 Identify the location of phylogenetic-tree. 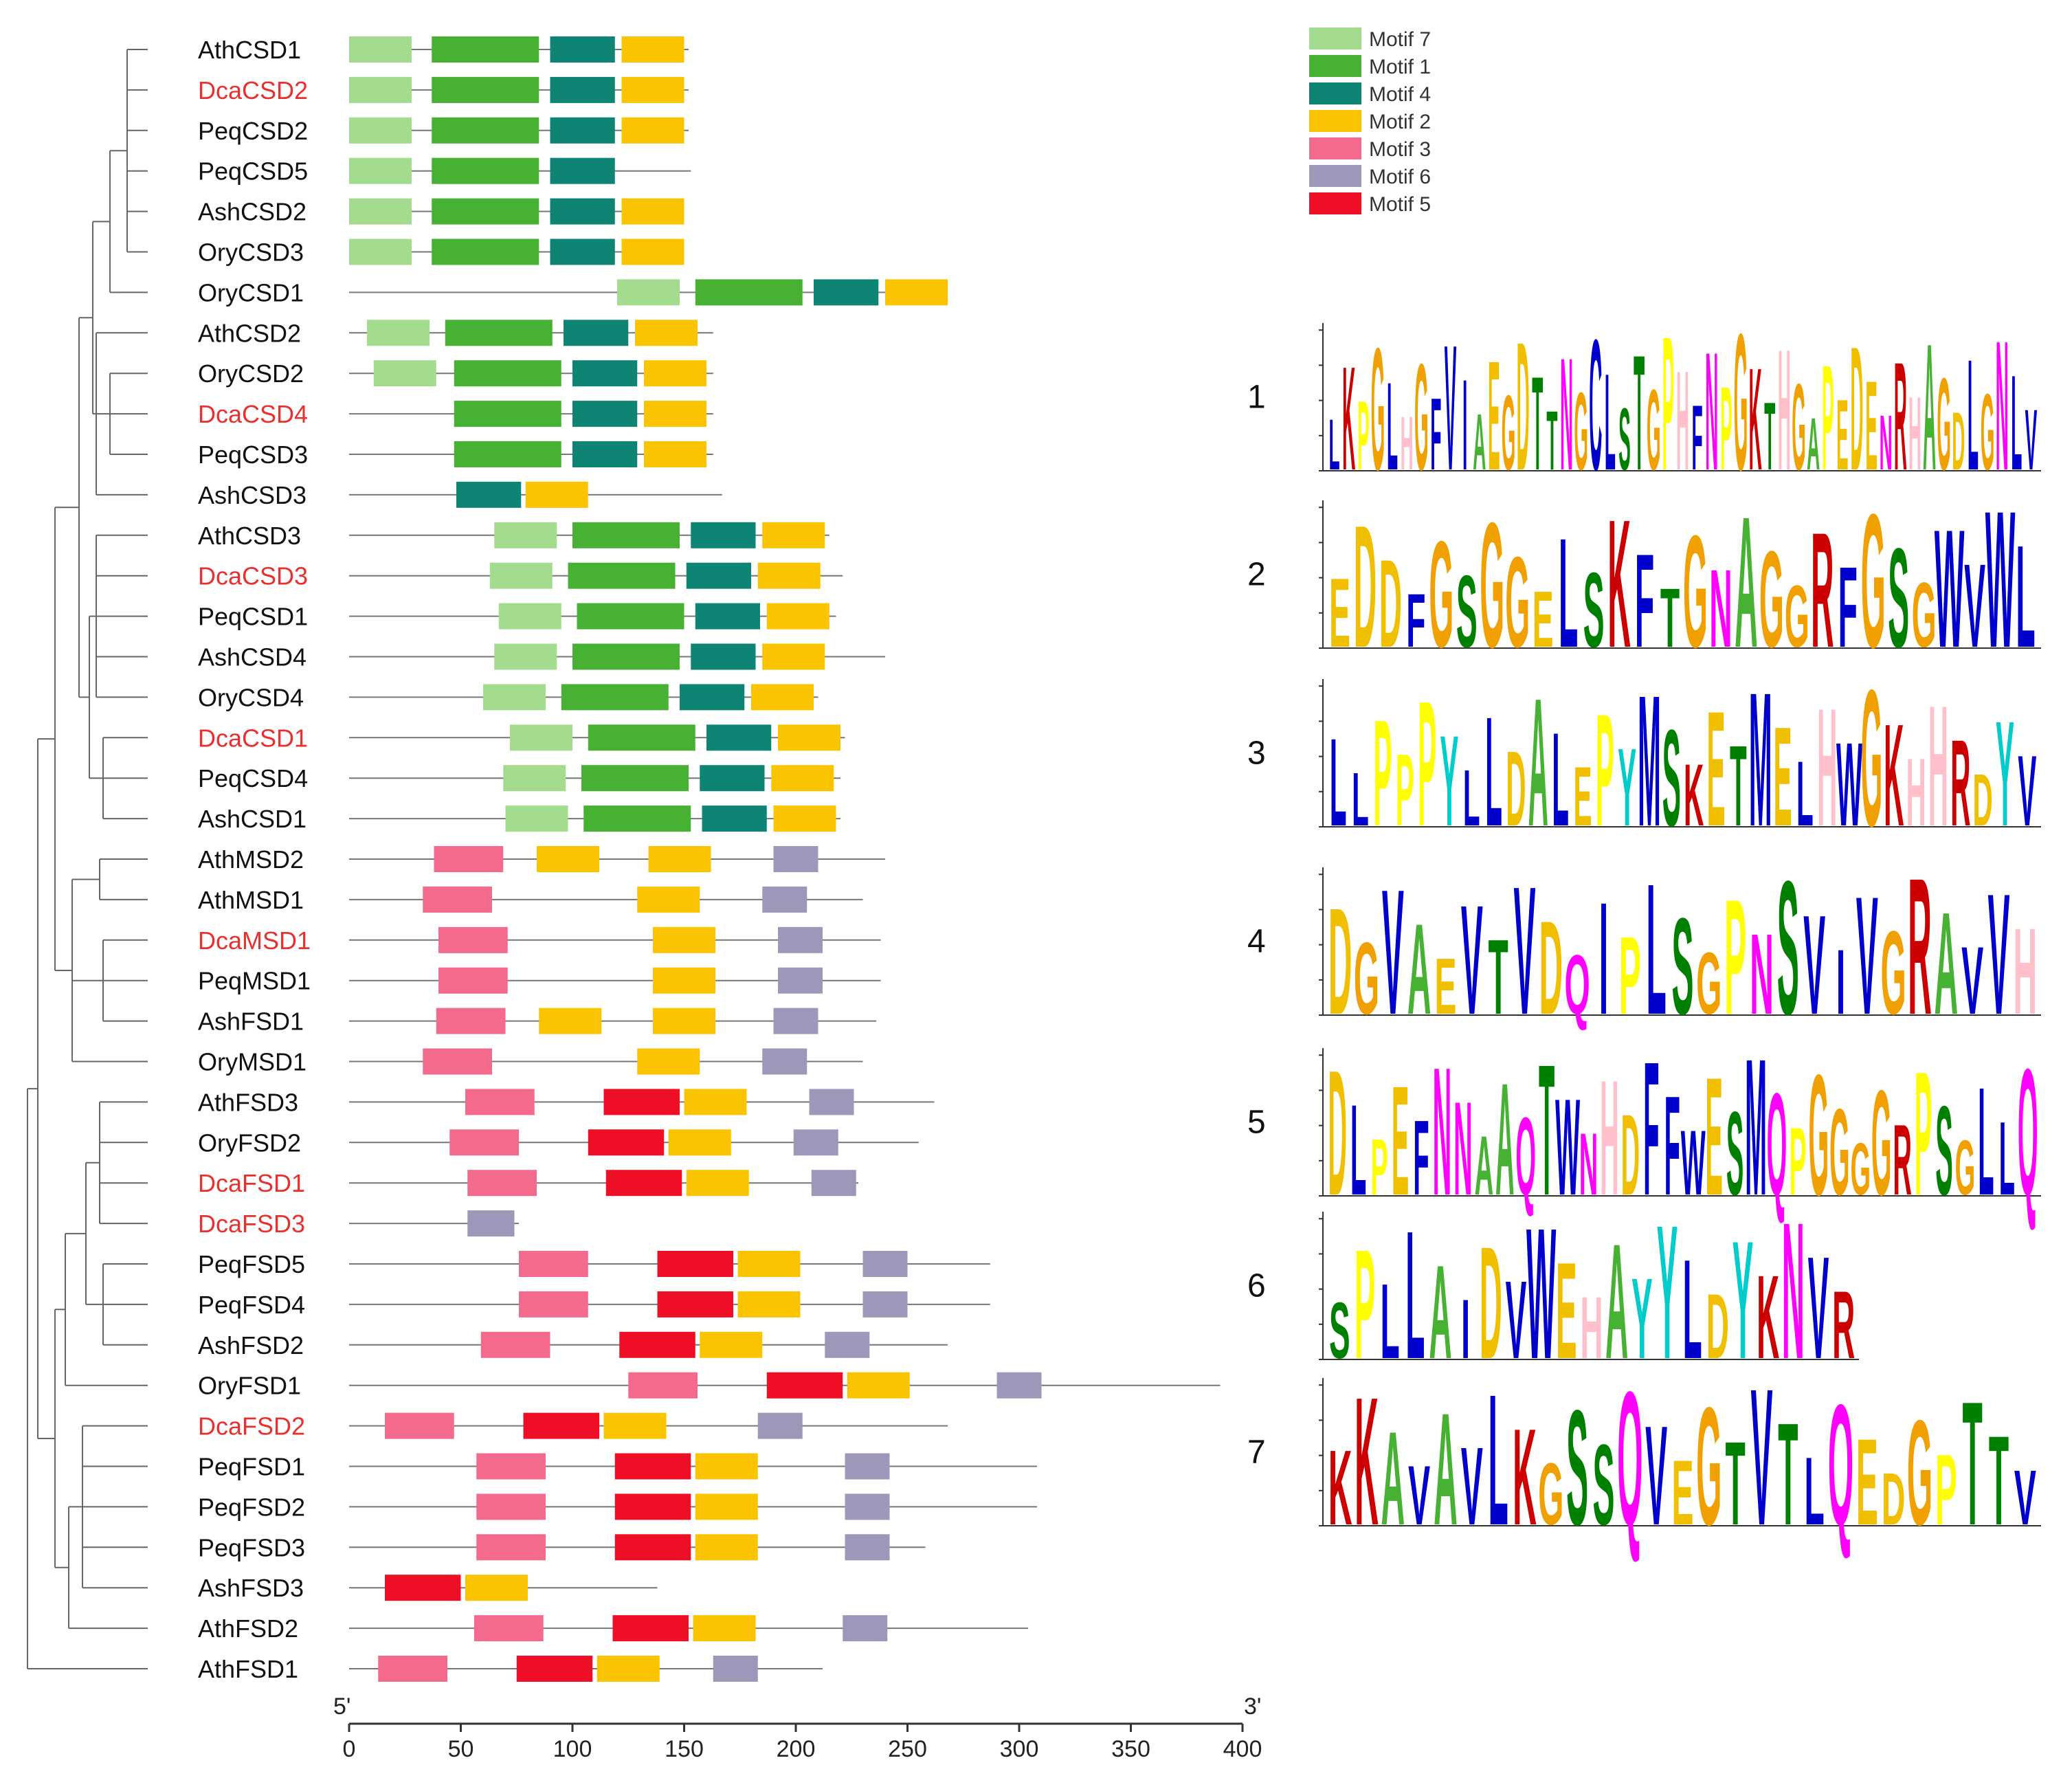
(87, 859).